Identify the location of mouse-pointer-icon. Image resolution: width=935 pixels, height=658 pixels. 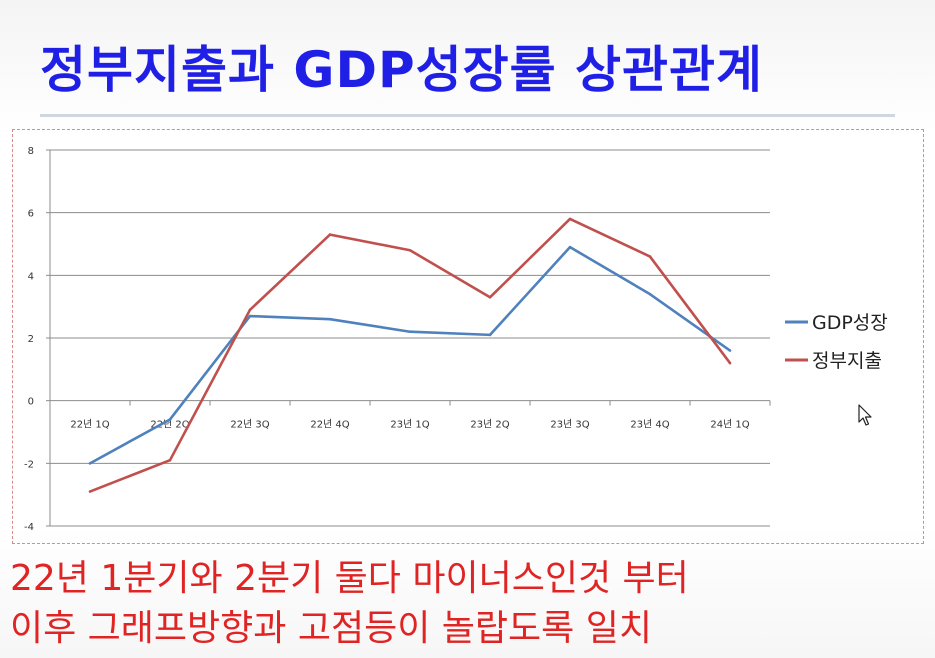
(865, 415).